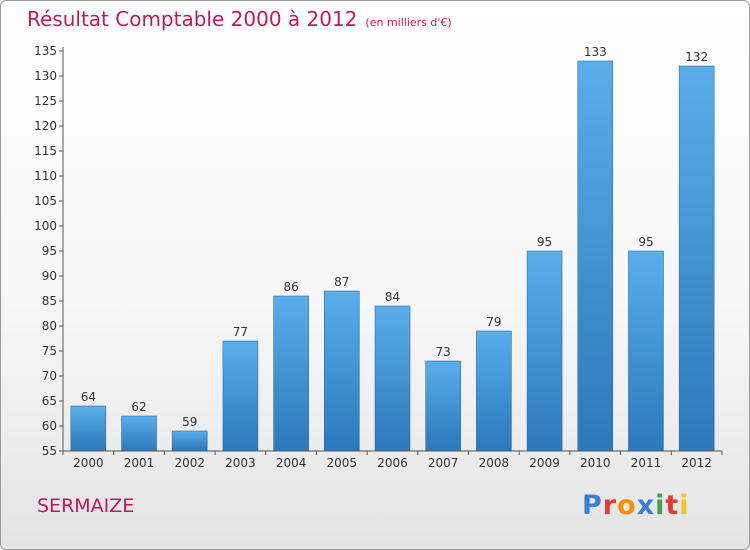  What do you see at coordinates (45, 151) in the screenshot?
I see `y-tick-label-115: 115` at bounding box center [45, 151].